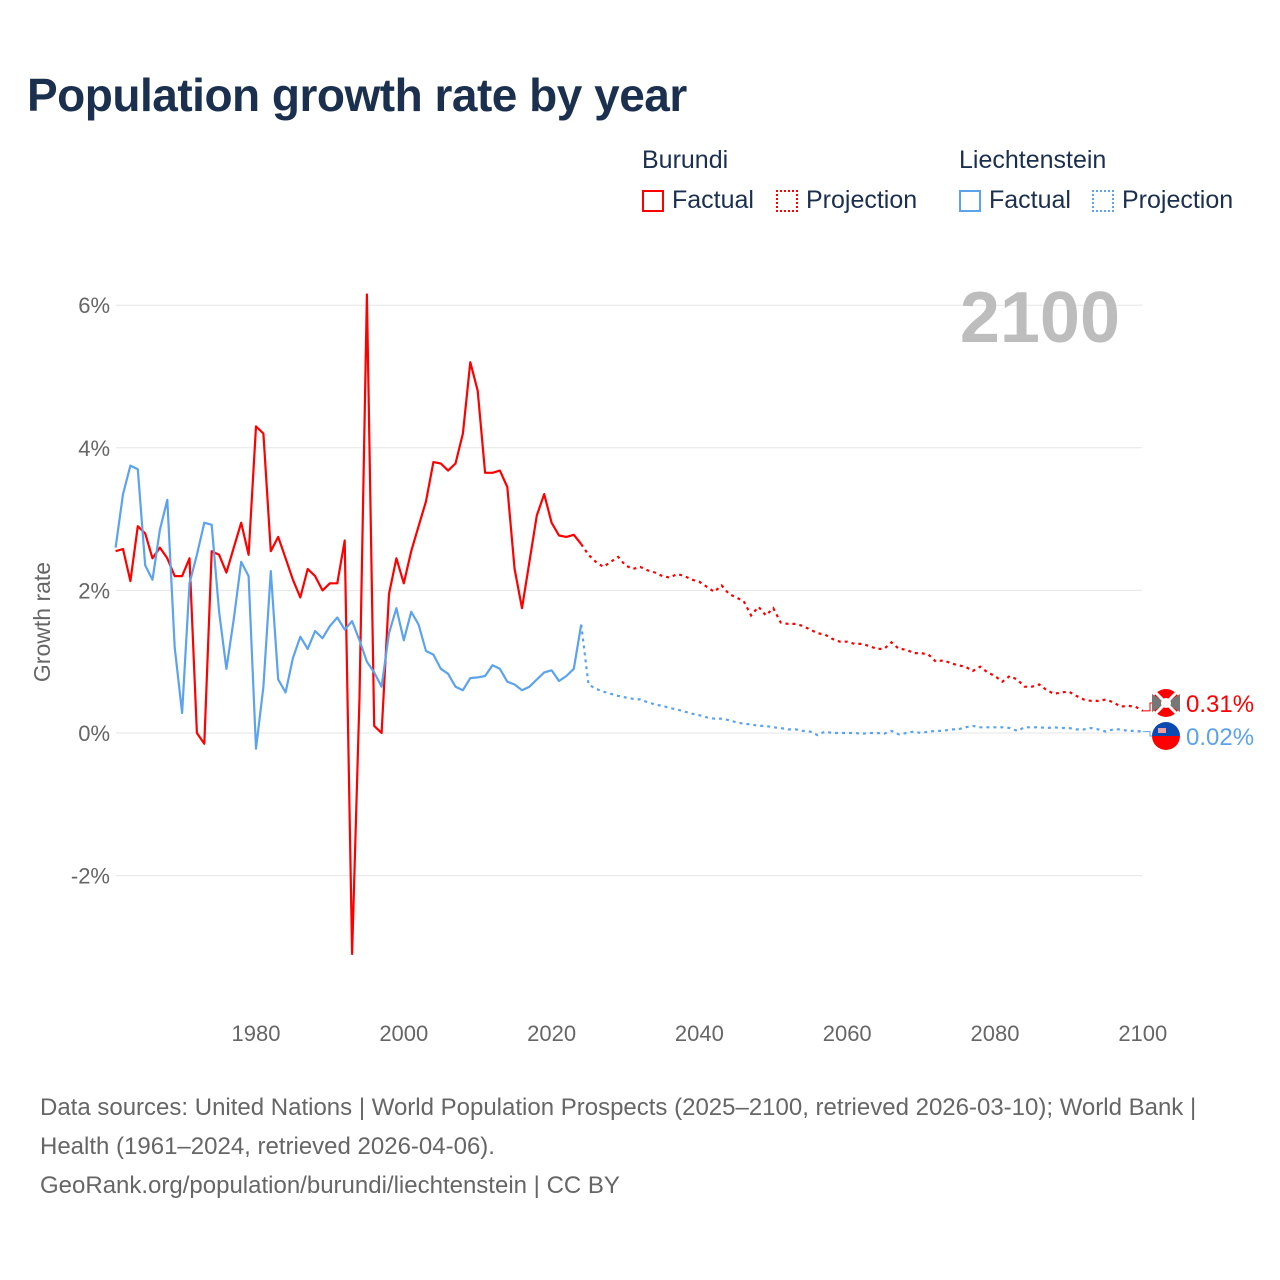 The image size is (1280, 1280). I want to click on x-tick-label: 2000, so click(403, 1033).